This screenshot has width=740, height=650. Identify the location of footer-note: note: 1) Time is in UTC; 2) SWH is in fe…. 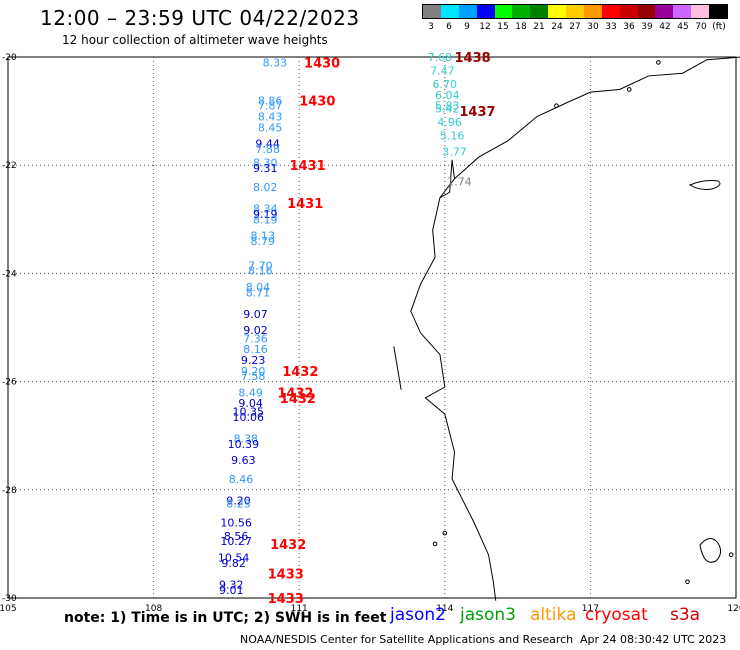
(225, 618).